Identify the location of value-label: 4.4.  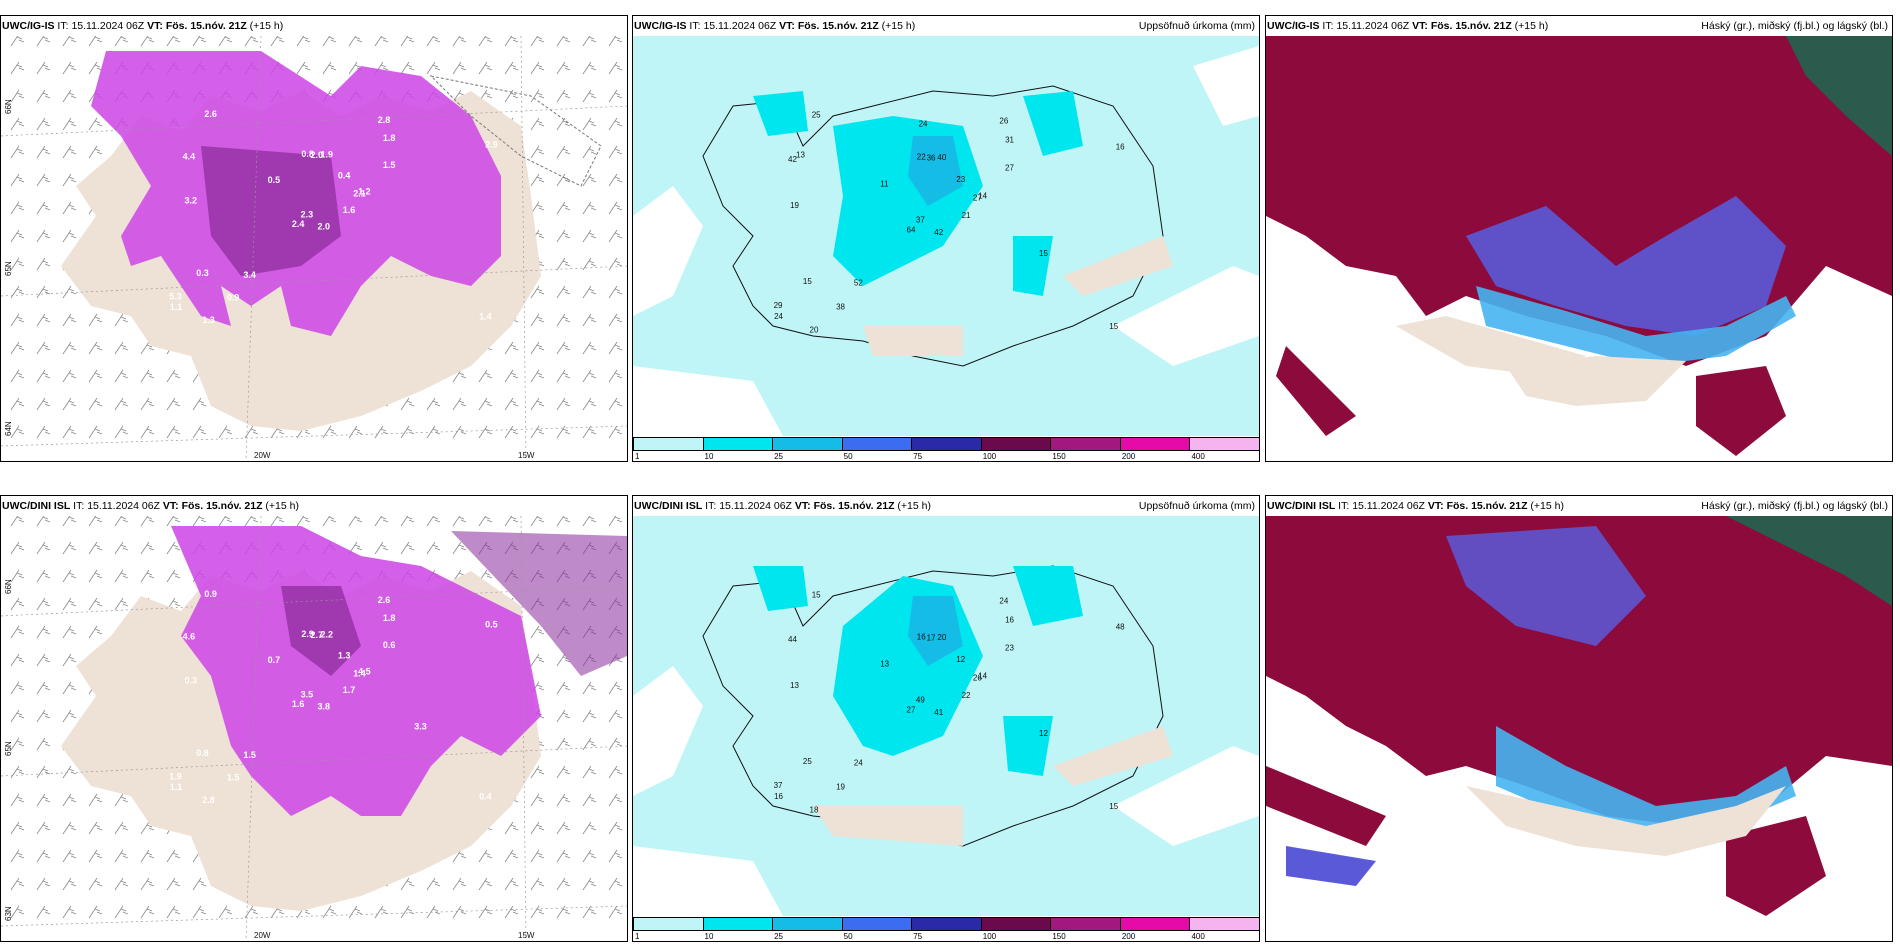
(189, 157).